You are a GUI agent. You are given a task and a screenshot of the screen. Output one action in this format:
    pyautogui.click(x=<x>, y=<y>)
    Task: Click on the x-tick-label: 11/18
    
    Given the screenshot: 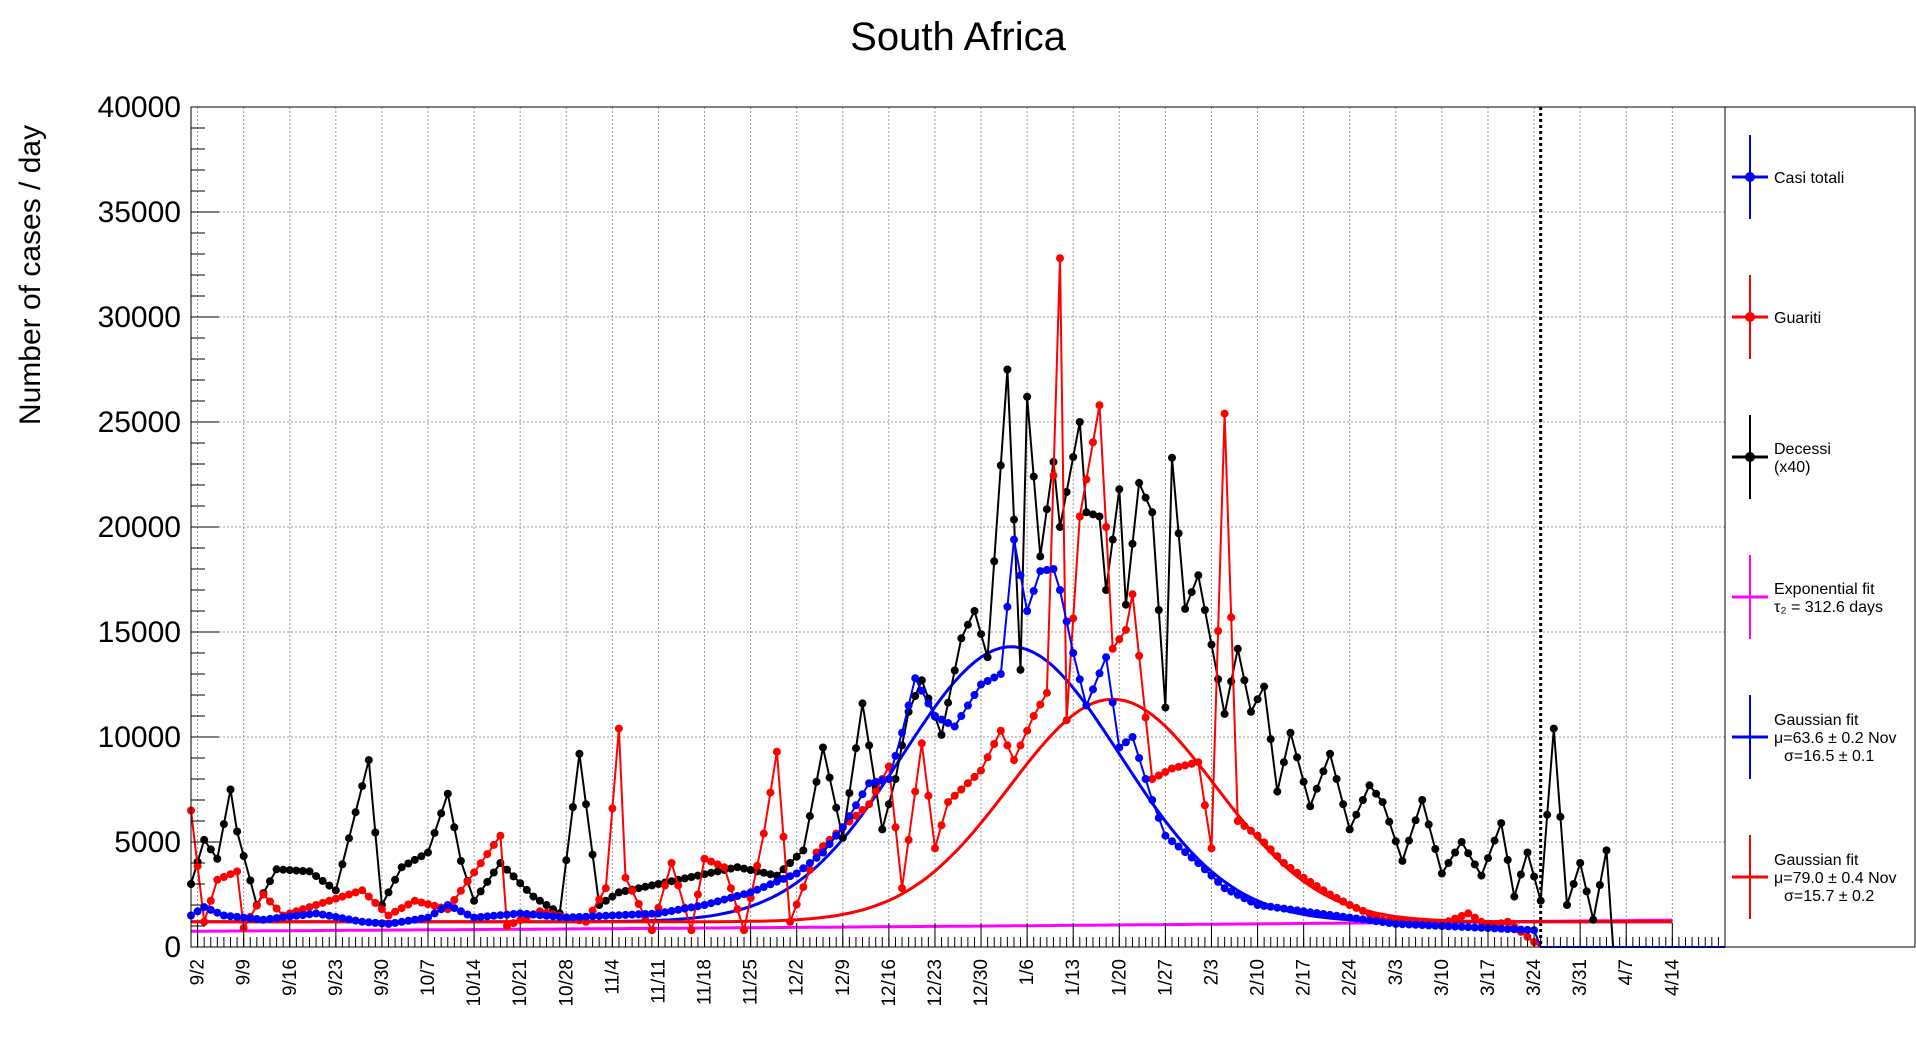 What is the action you would take?
    pyautogui.click(x=705, y=982)
    